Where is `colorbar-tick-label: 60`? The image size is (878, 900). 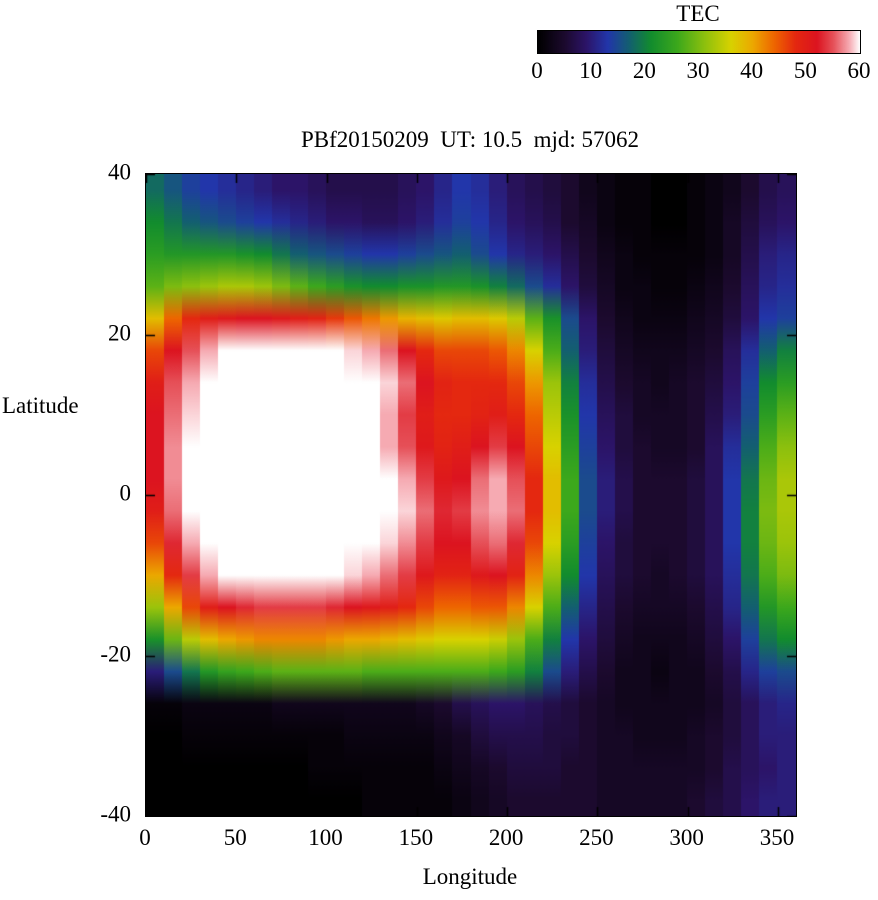 colorbar-tick-label: 60 is located at coordinates (859, 70).